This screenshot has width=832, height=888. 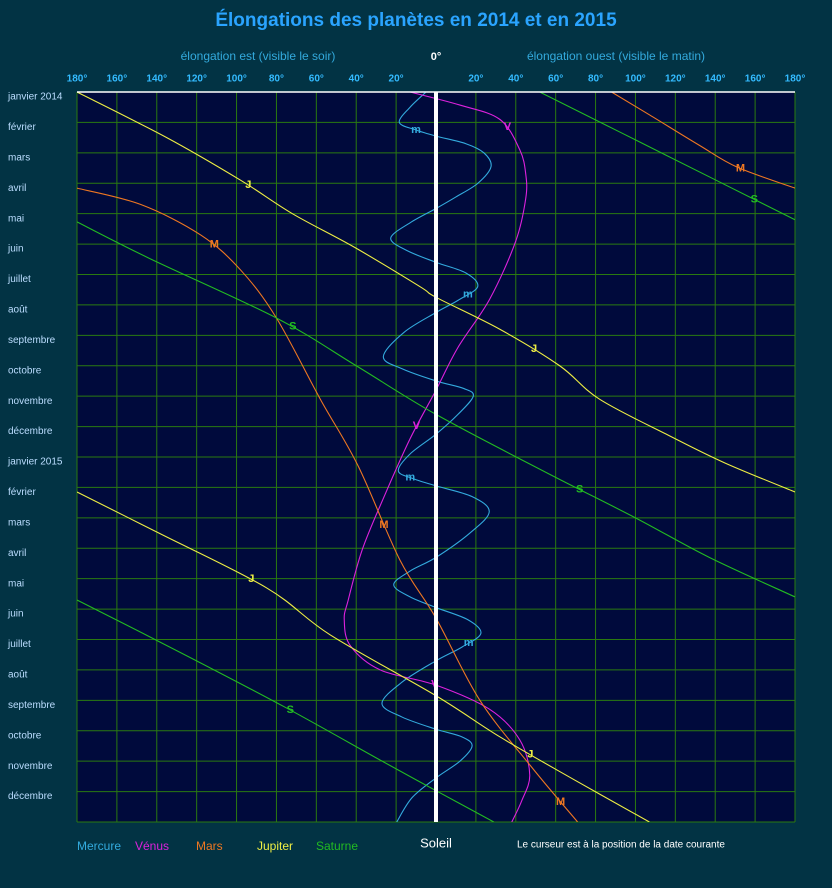 What do you see at coordinates (258, 56) in the screenshot?
I see `x-axis-label-east: élongation est (visible le soir)` at bounding box center [258, 56].